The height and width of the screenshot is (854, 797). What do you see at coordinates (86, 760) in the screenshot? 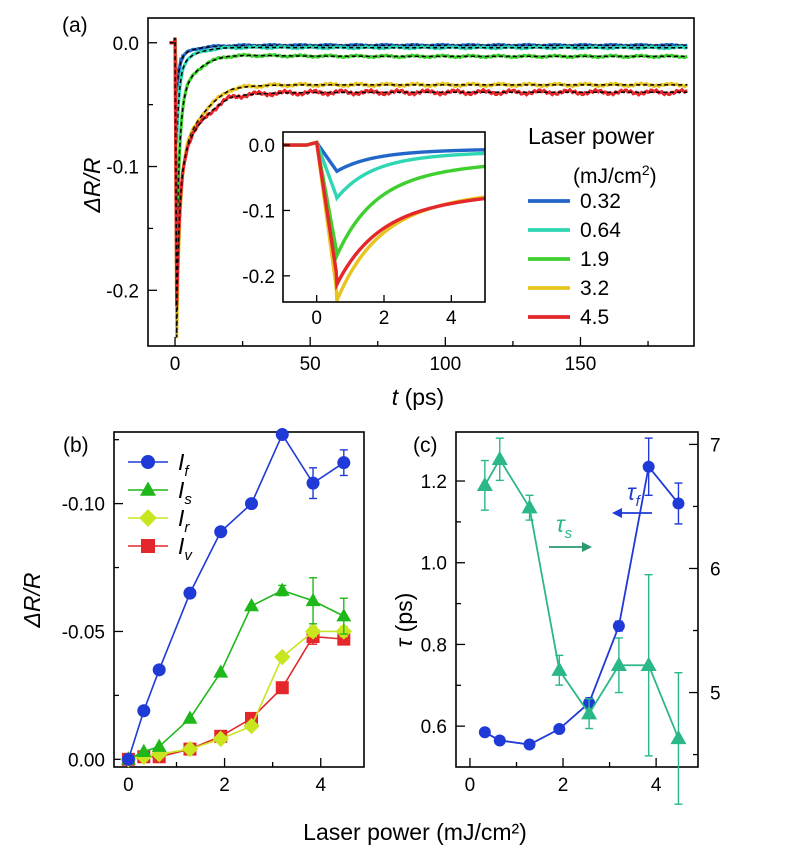
I see `b-ytick-label: 0.00` at bounding box center [86, 760].